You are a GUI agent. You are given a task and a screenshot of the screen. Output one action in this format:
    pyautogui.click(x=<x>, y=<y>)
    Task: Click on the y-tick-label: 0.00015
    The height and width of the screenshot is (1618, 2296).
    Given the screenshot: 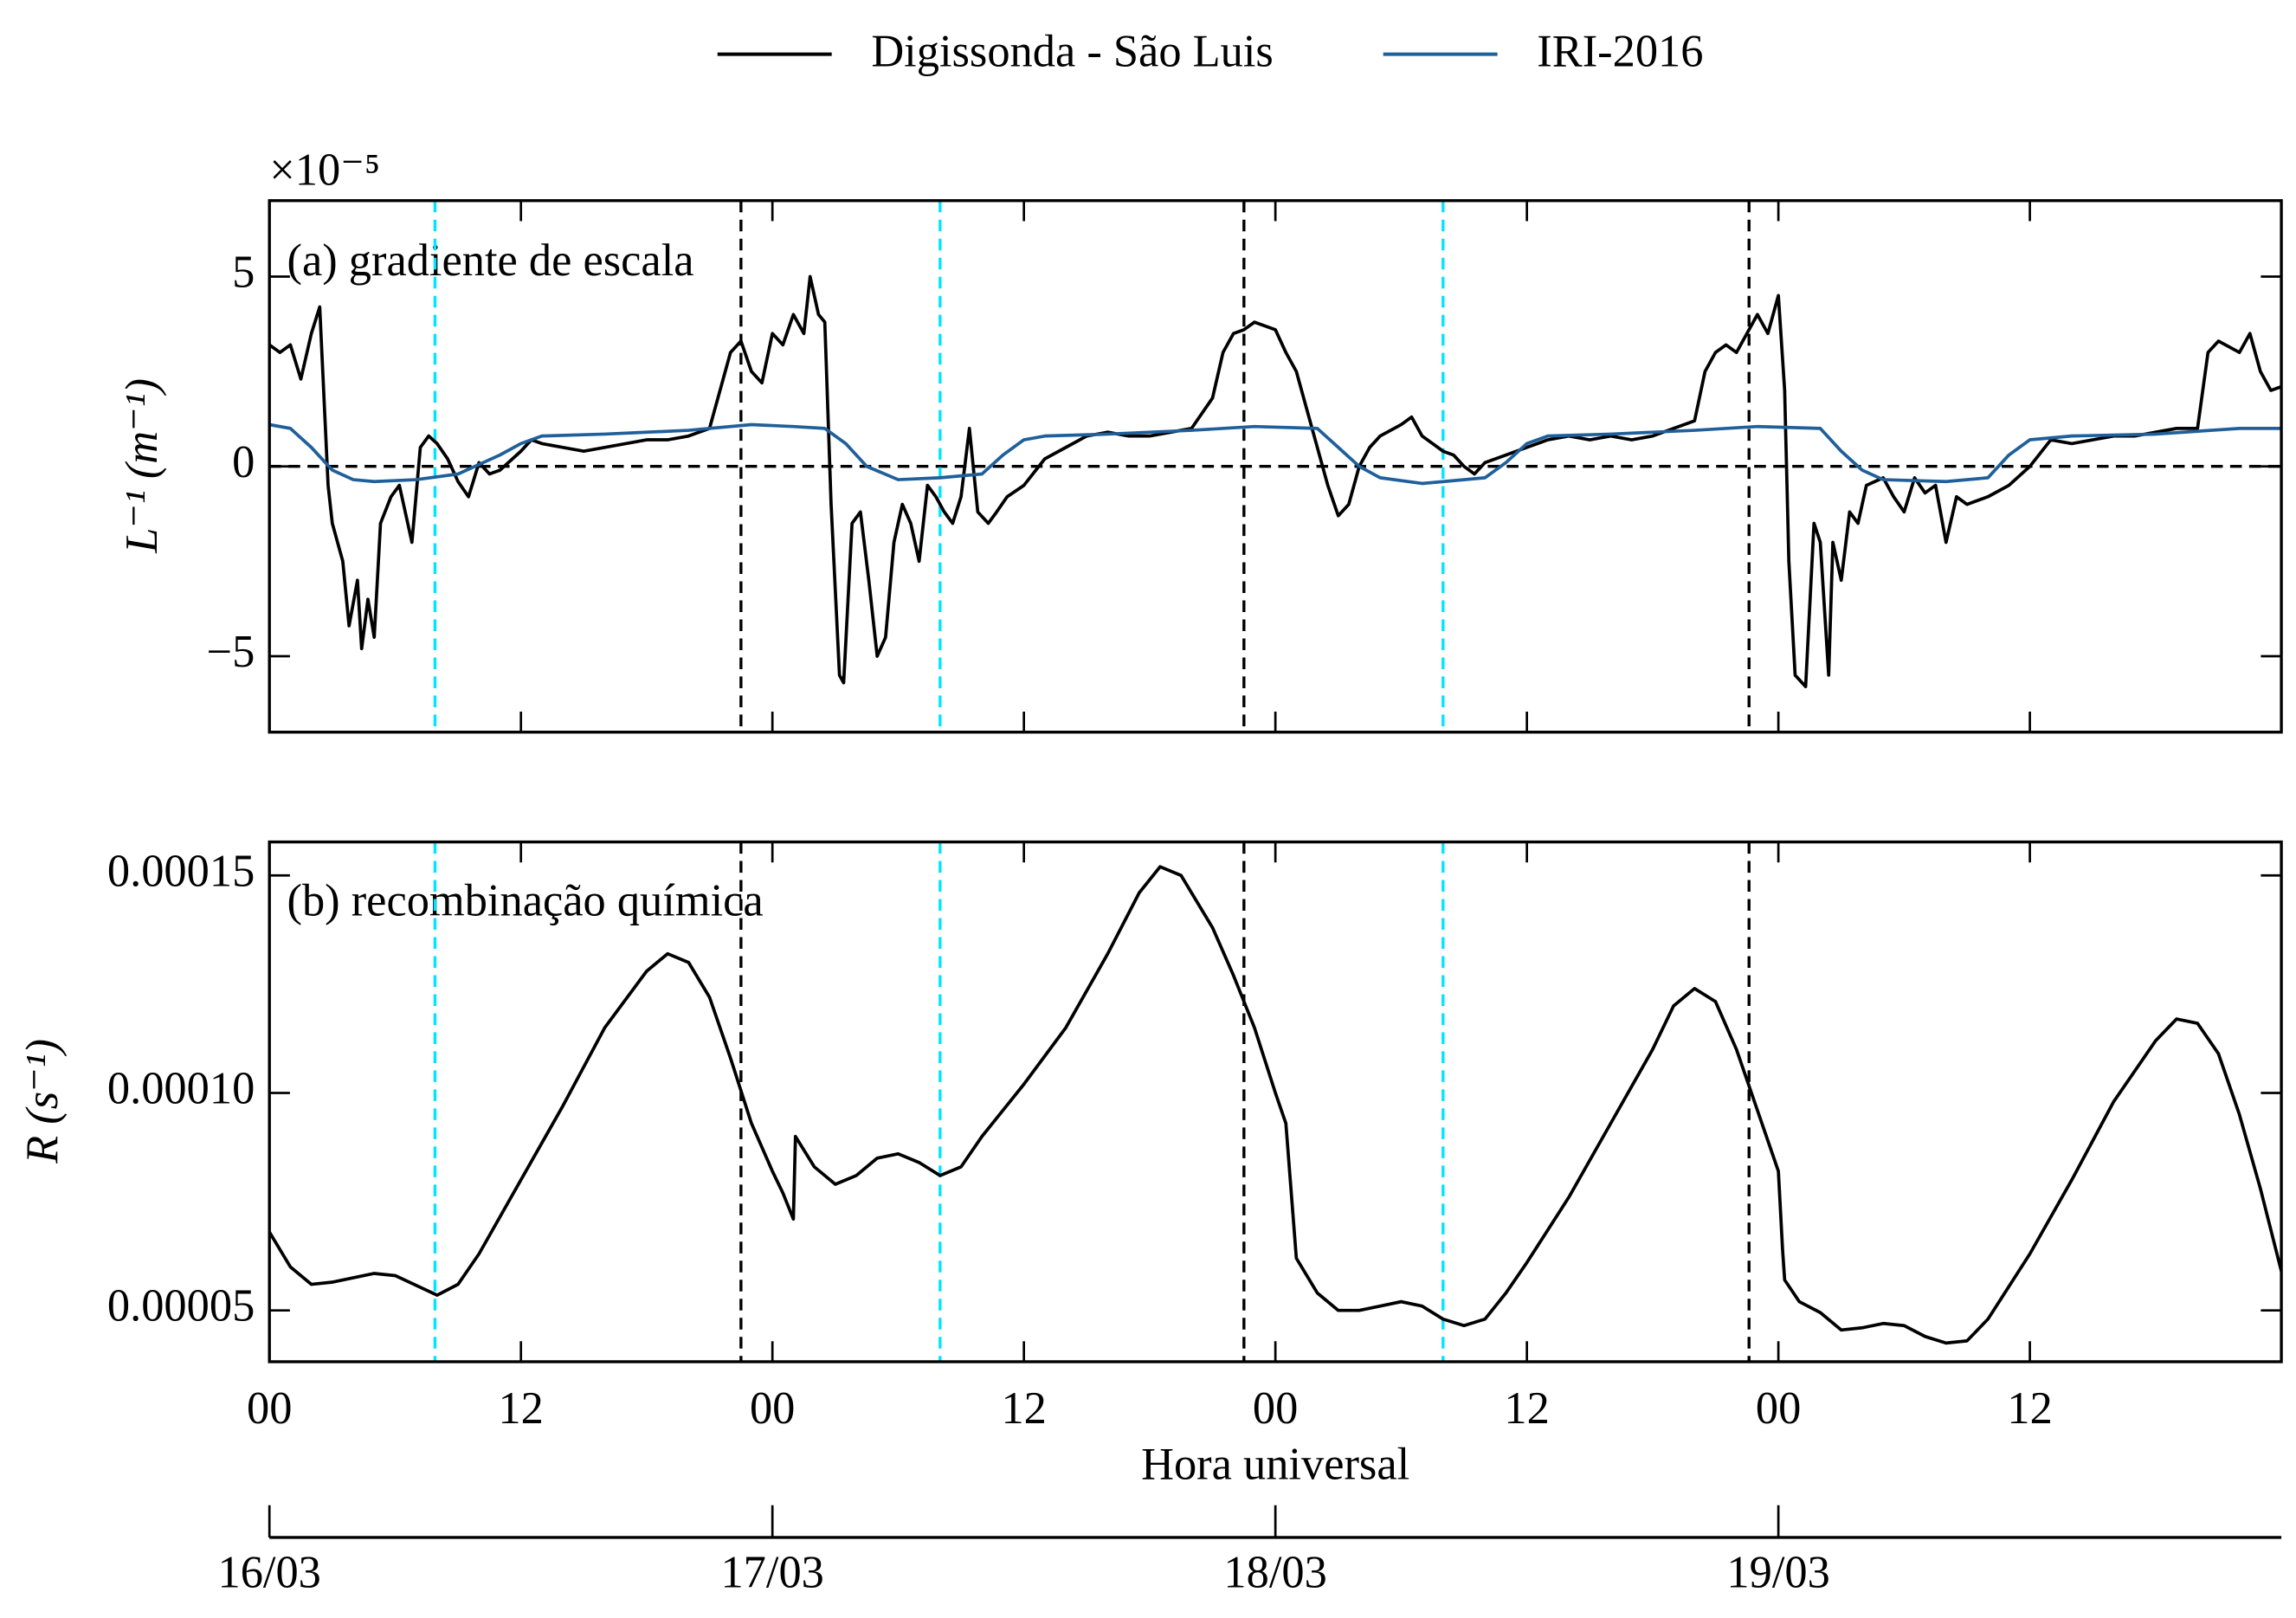 What is the action you would take?
    pyautogui.click(x=181, y=871)
    